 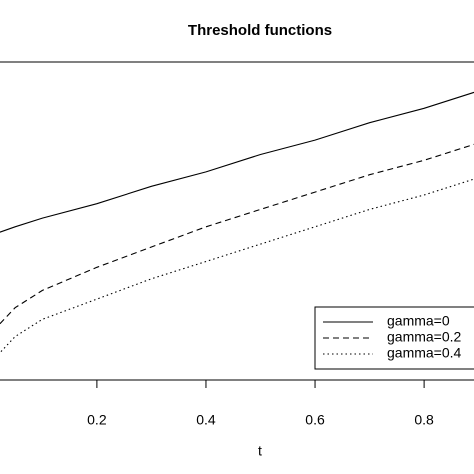 What do you see at coordinates (424, 420) in the screenshot?
I see `x-tick-label: 0.8` at bounding box center [424, 420].